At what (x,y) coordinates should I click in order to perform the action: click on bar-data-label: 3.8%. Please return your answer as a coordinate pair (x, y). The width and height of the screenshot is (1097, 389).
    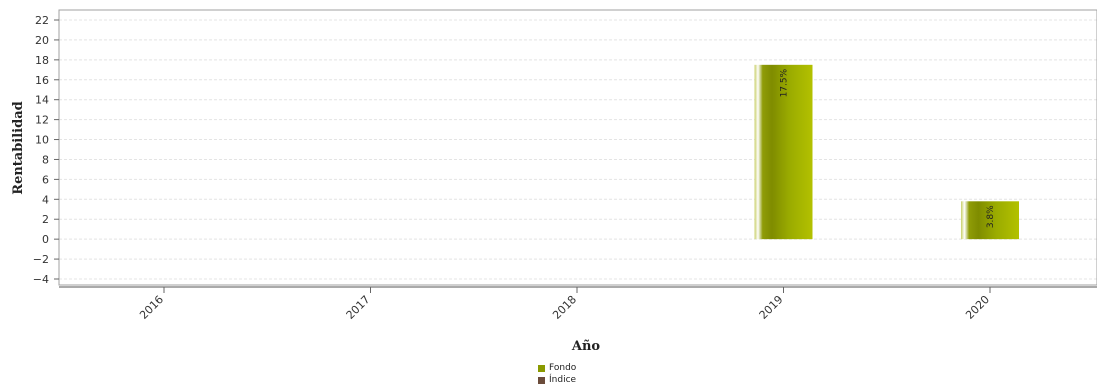
    Looking at the image, I should click on (991, 216).